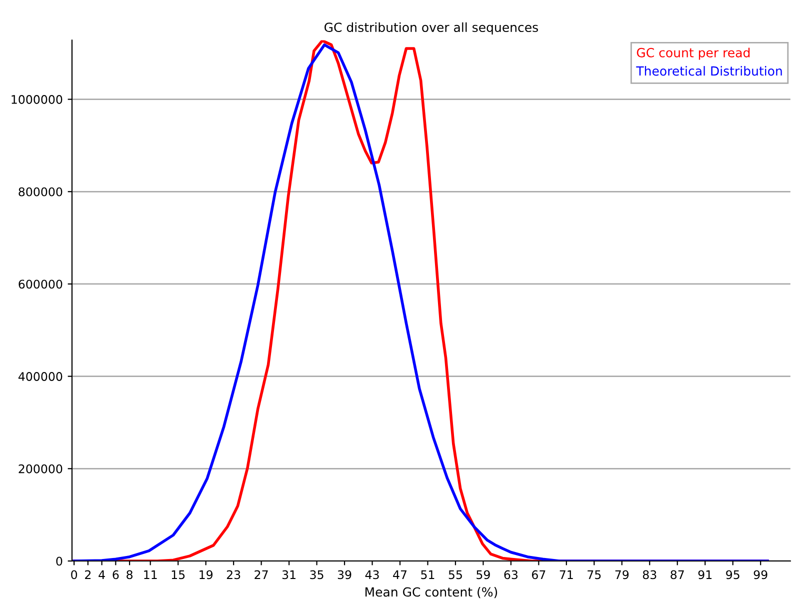  I want to click on x-tick-label: 51, so click(427, 575).